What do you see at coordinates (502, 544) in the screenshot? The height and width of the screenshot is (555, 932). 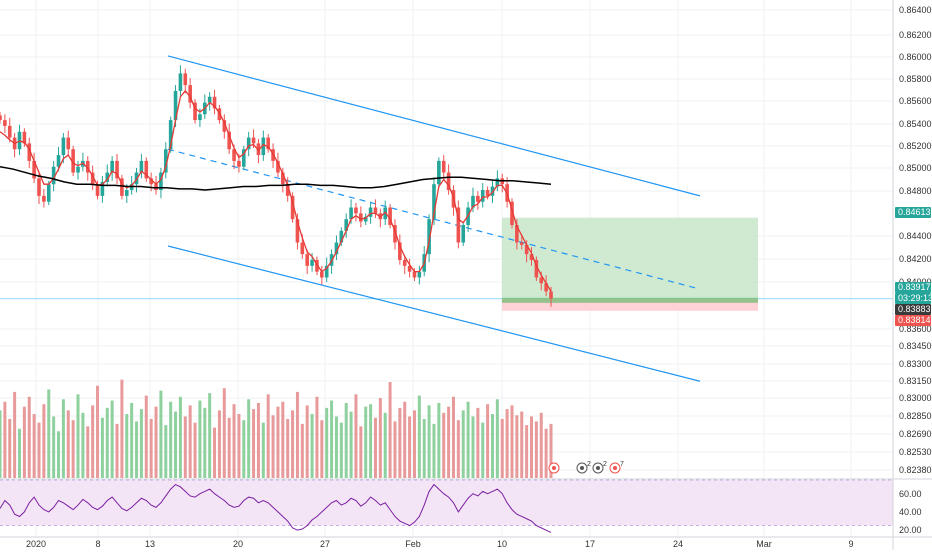 I see `time-tick-label: 10` at bounding box center [502, 544].